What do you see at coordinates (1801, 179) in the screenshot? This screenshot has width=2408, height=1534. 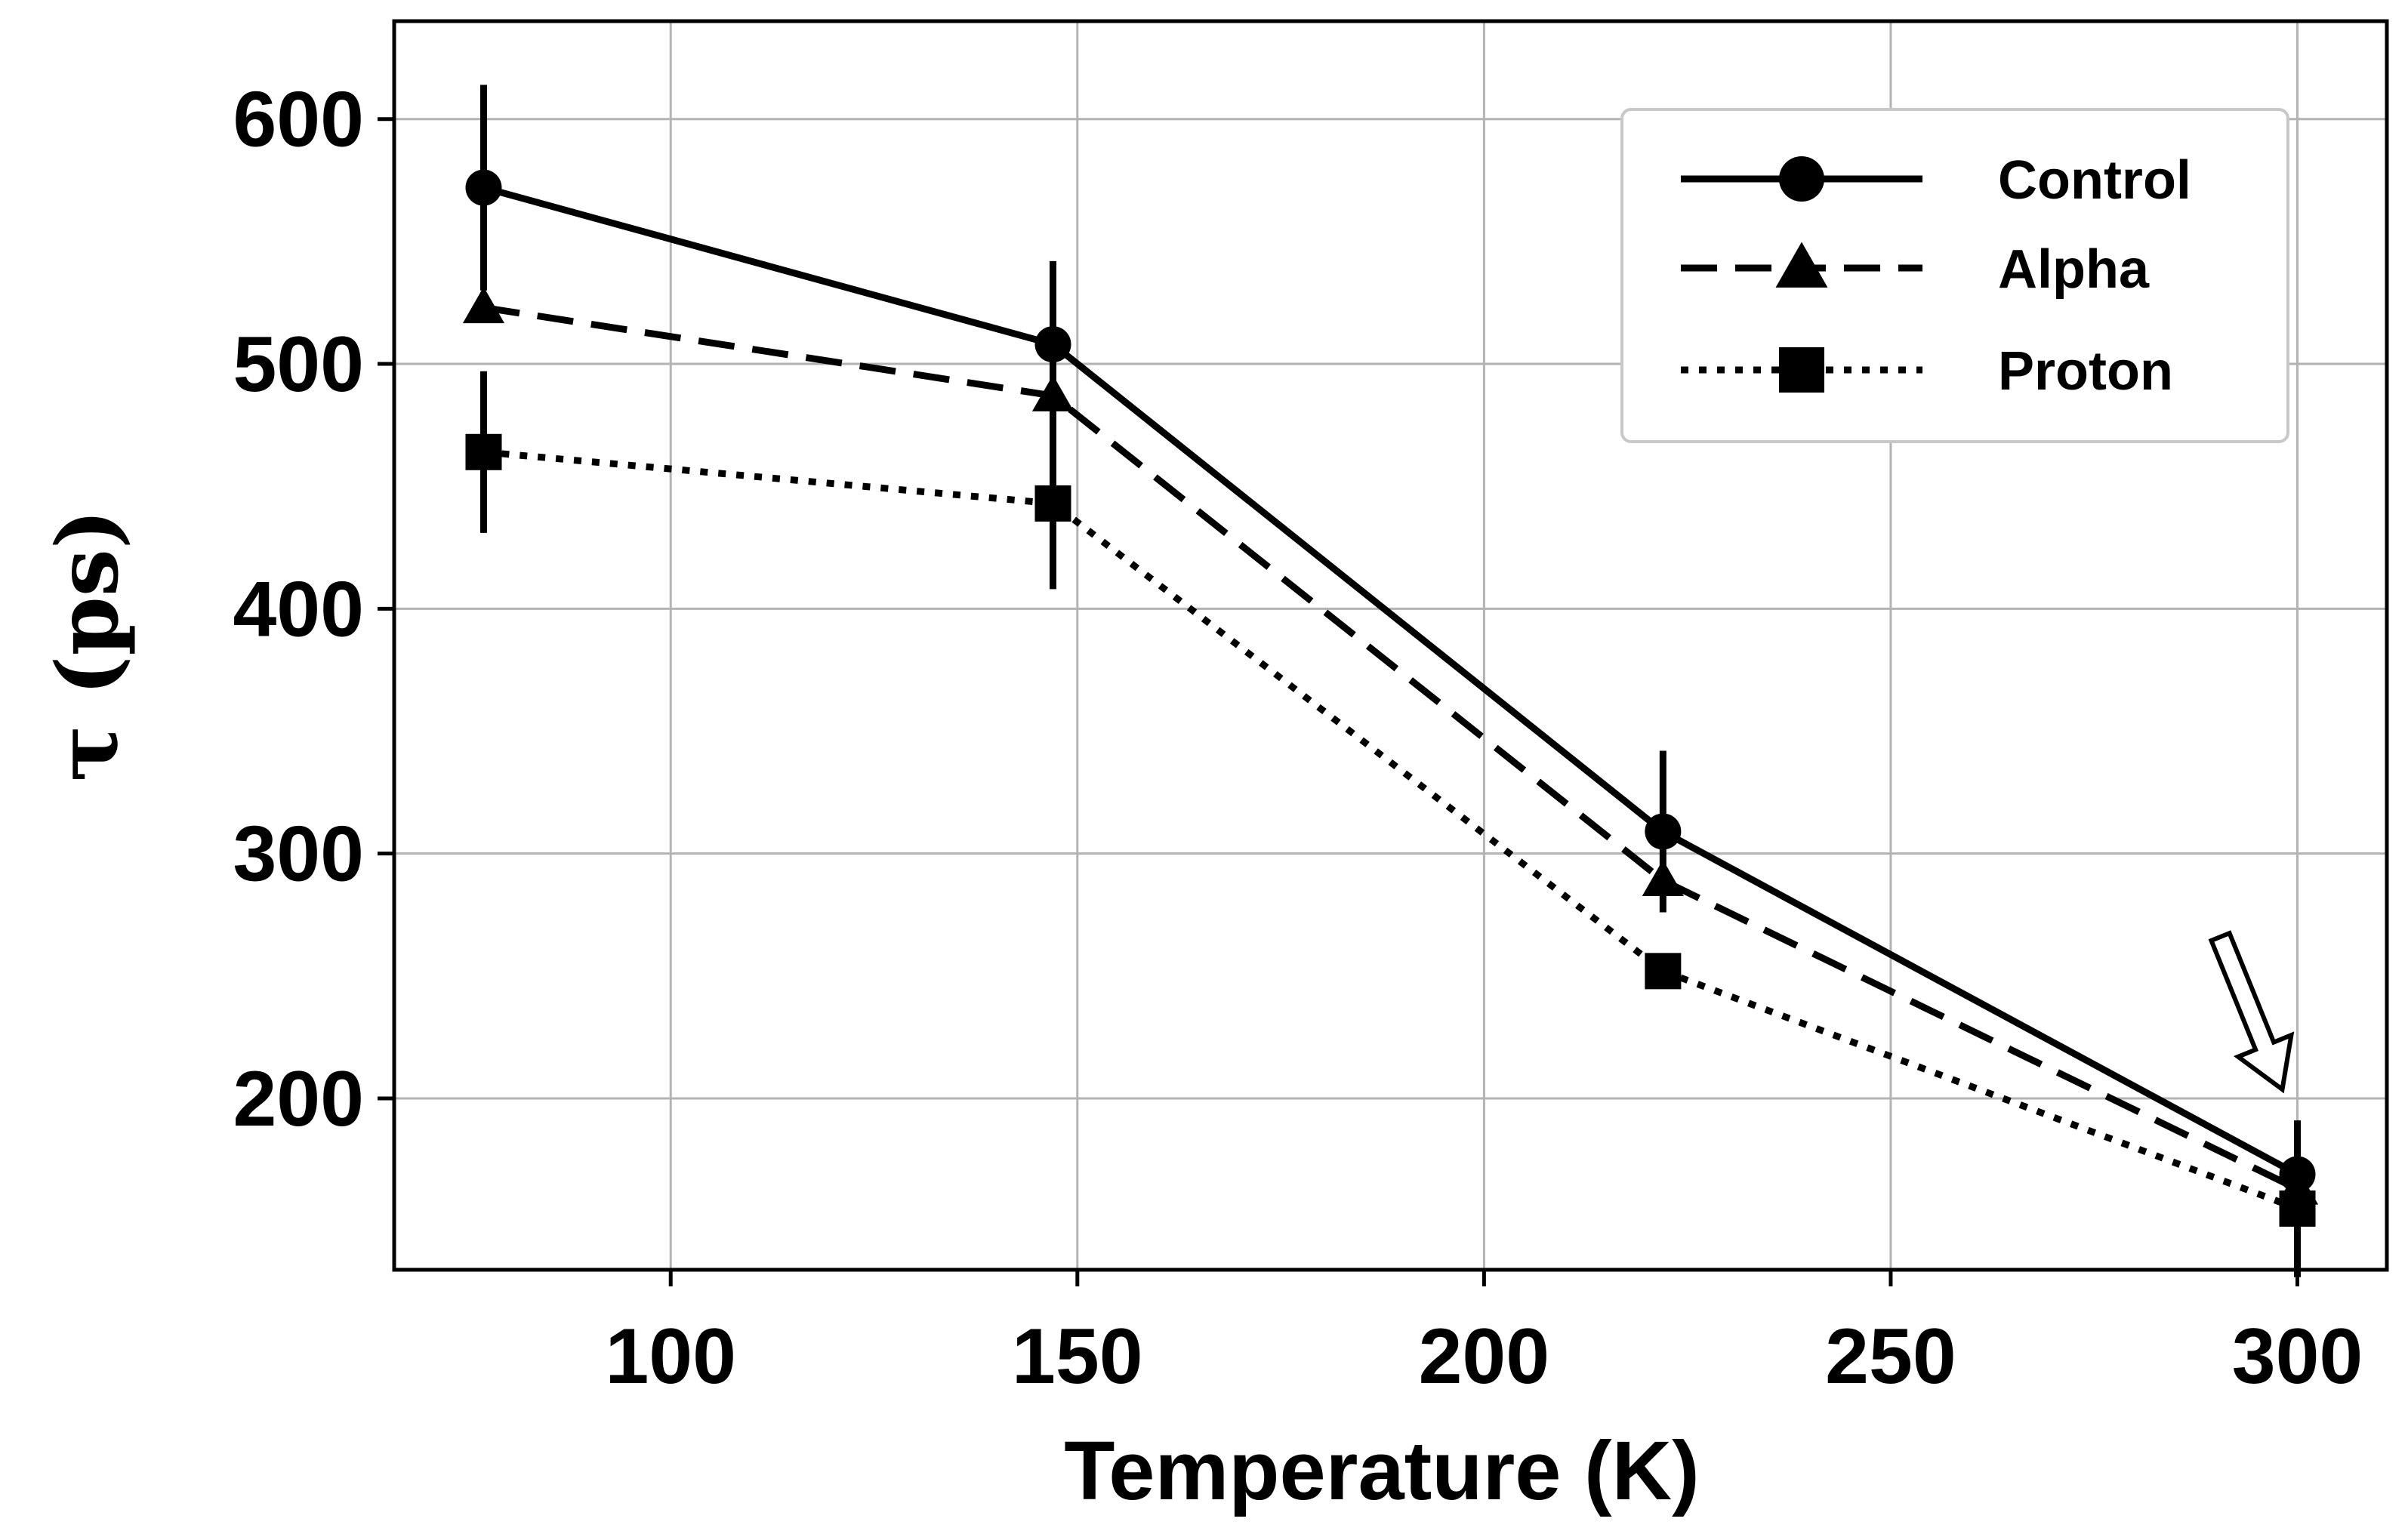 I see `legend-control-marker` at bounding box center [1801, 179].